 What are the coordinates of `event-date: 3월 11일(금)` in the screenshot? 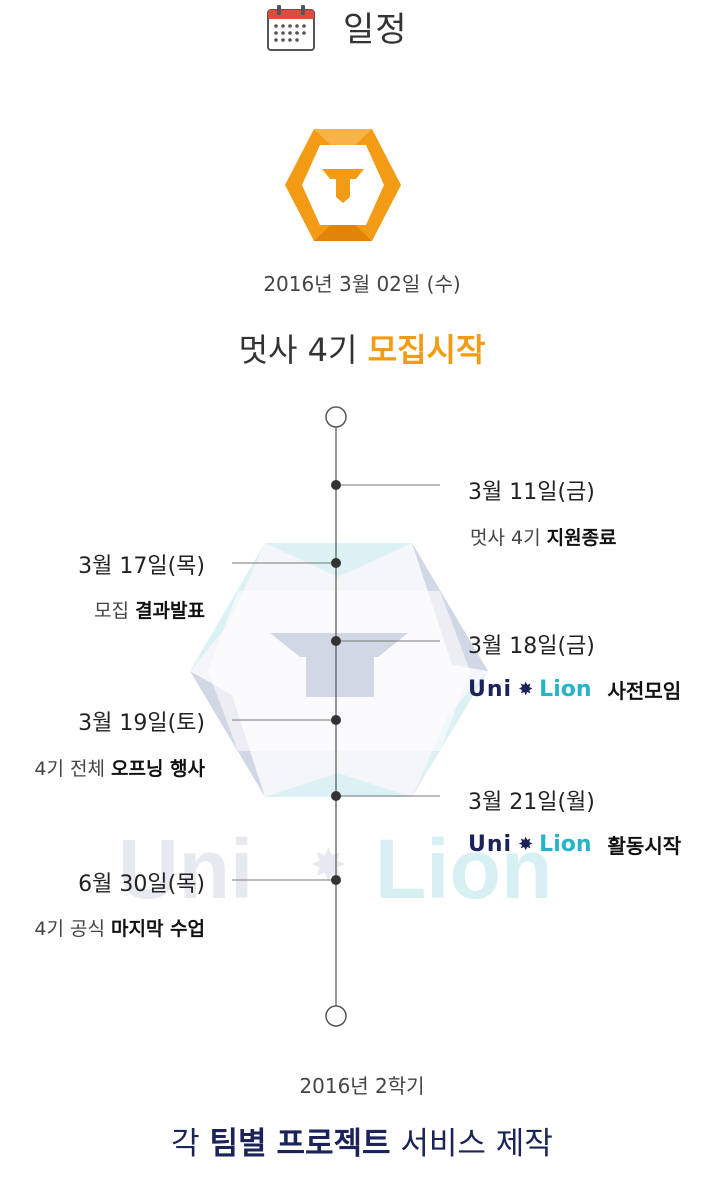 It's located at (531, 492).